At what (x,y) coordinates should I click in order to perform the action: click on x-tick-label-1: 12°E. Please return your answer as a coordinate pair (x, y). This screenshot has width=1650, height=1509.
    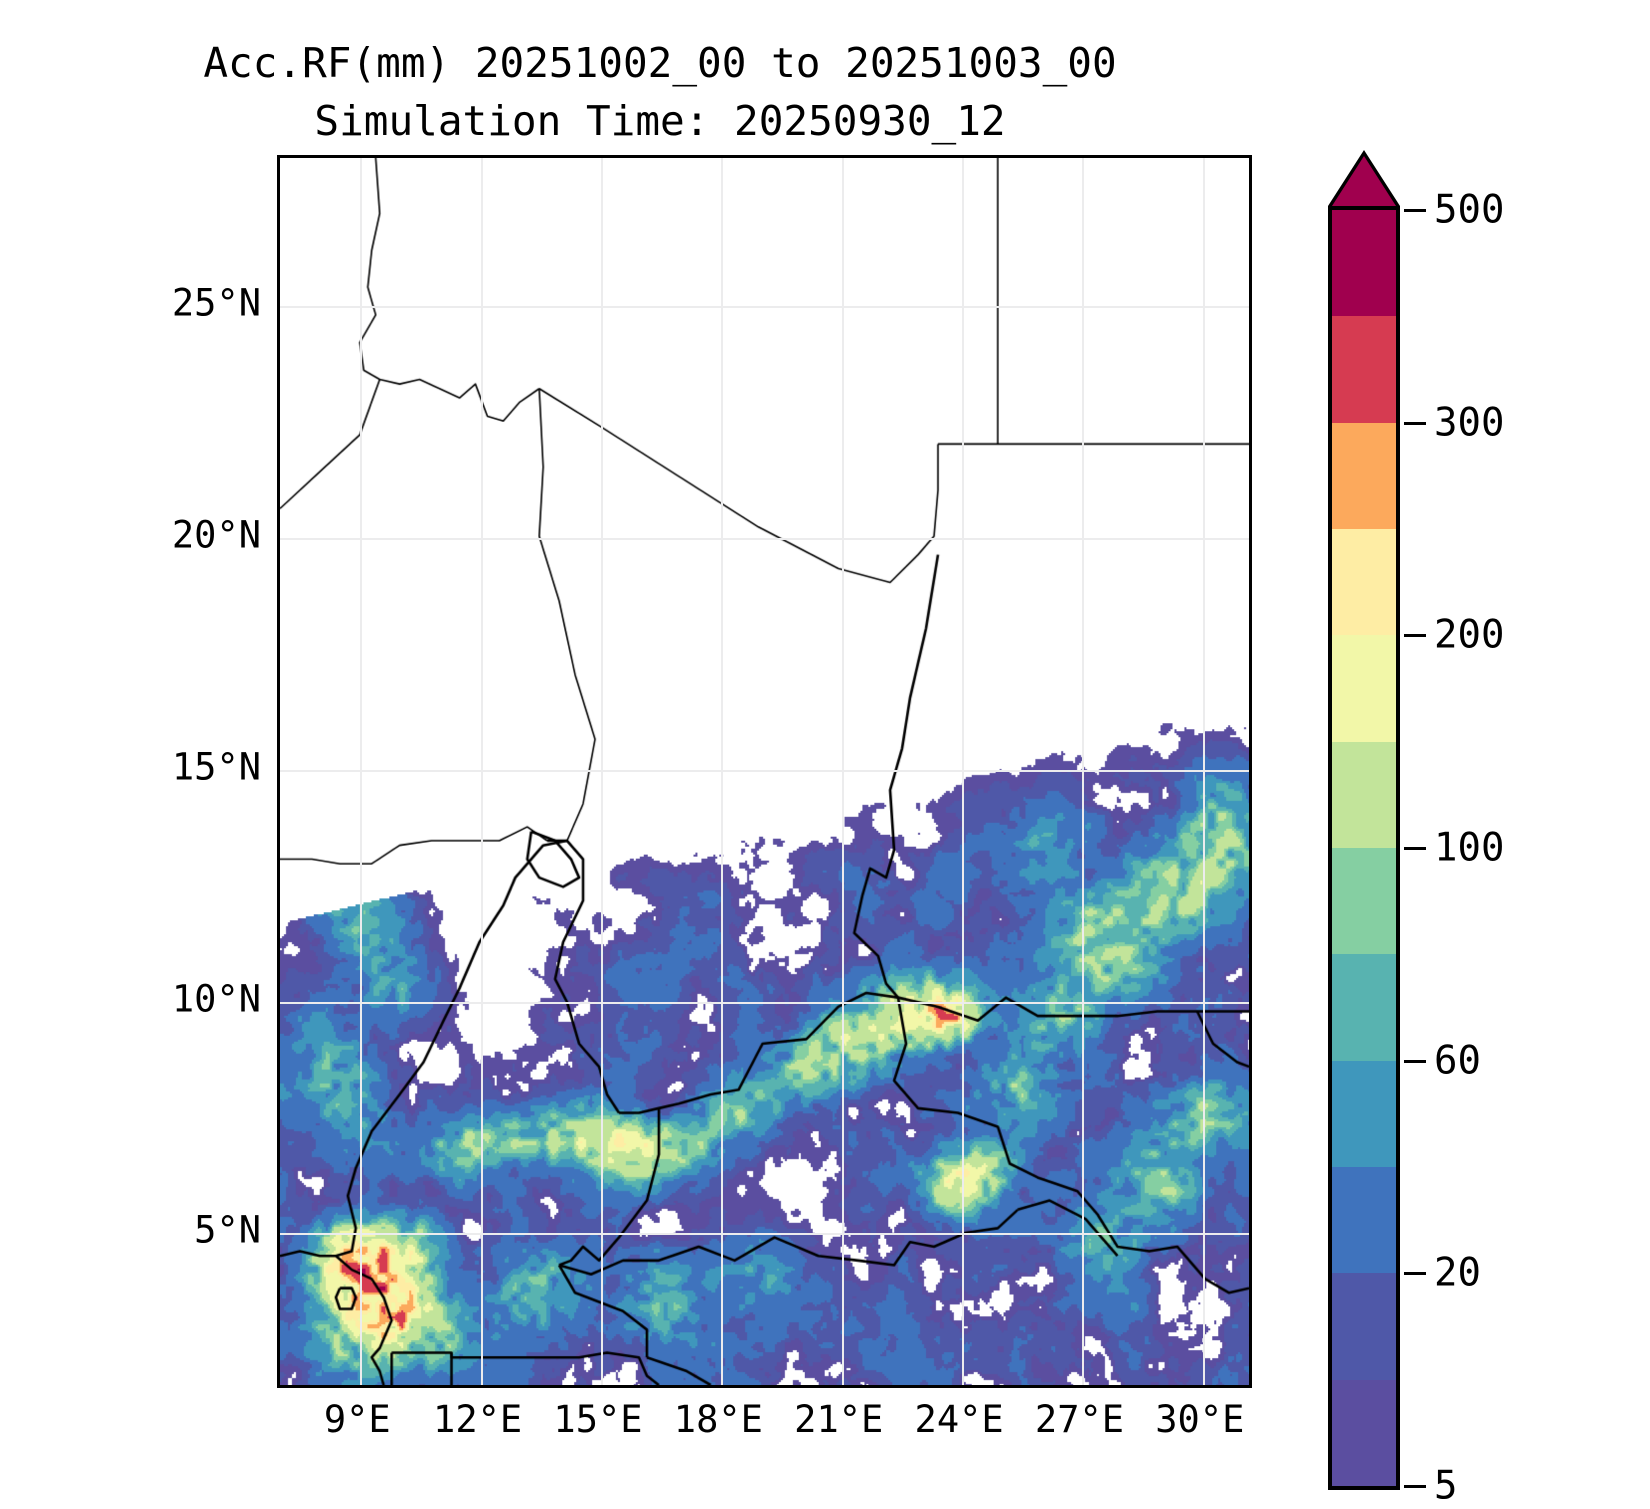
    Looking at the image, I should click on (478, 1419).